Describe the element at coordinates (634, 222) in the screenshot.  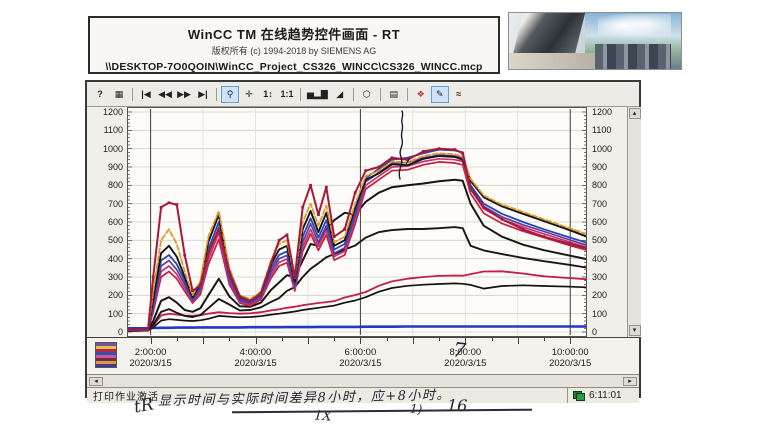
I see `vertical-scrollbar: ▴ ▾` at that location.